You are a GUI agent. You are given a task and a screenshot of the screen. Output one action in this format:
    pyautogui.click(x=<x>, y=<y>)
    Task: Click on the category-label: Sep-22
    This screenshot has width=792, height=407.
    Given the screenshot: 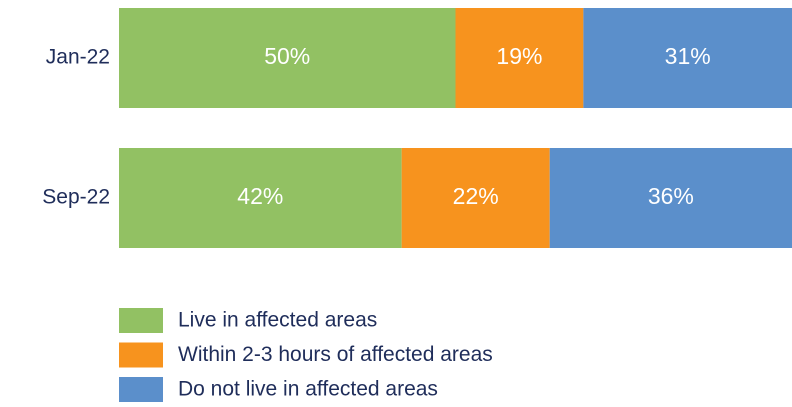 What is the action you would take?
    pyautogui.click(x=76, y=197)
    